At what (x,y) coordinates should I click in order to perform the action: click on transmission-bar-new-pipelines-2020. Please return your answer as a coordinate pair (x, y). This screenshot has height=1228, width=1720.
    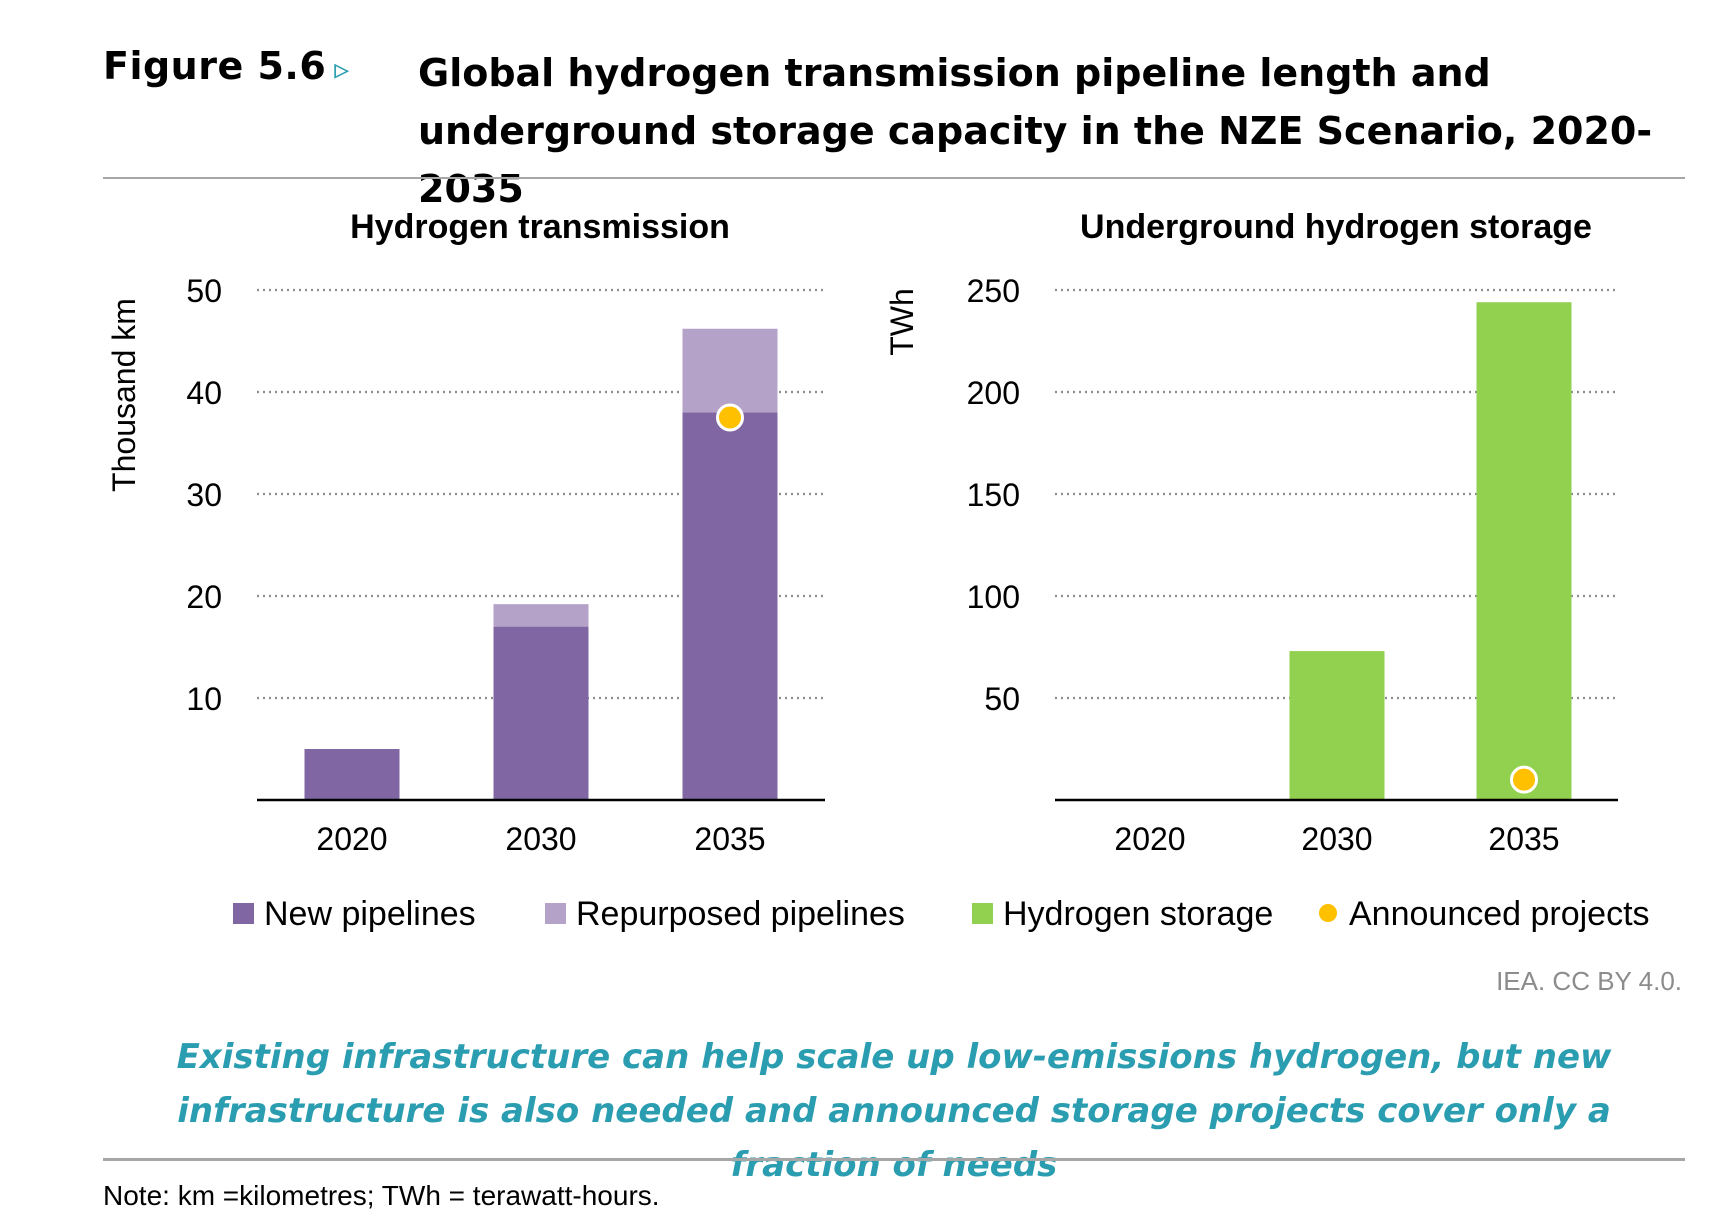
    Looking at the image, I should click on (352, 774).